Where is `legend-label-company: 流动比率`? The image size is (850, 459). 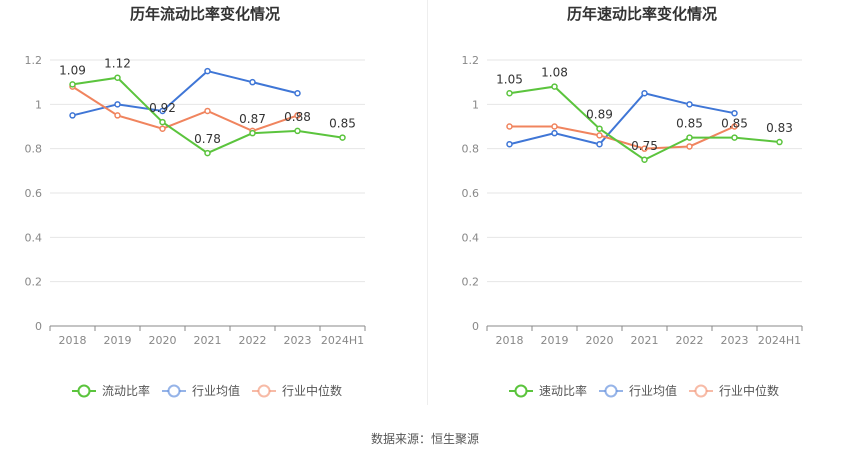
legend-label-company: 流动比率 is located at coordinates (126, 390).